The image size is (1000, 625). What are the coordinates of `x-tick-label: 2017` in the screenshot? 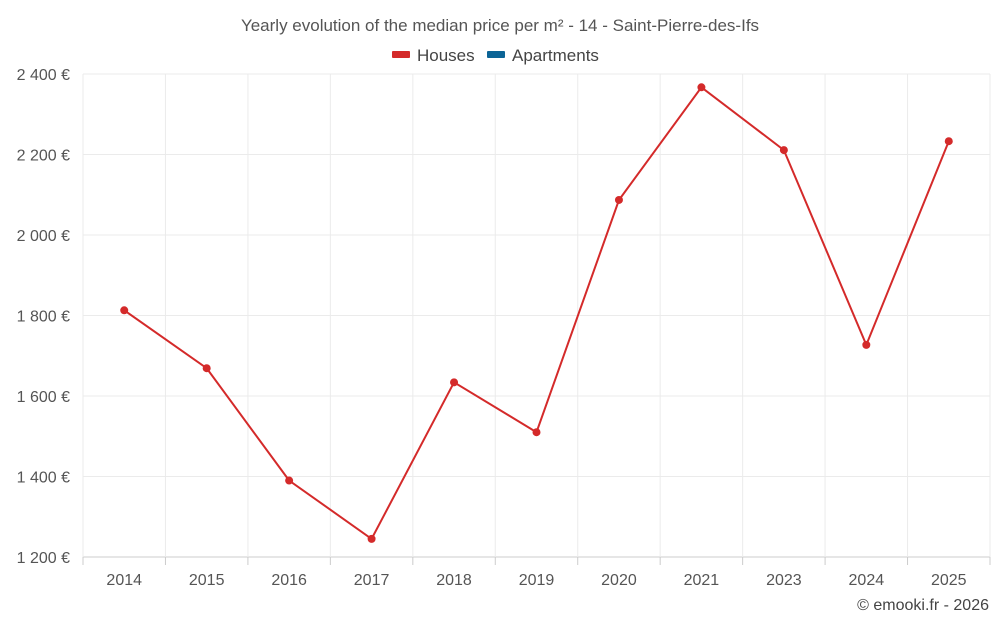 It's located at (372, 580).